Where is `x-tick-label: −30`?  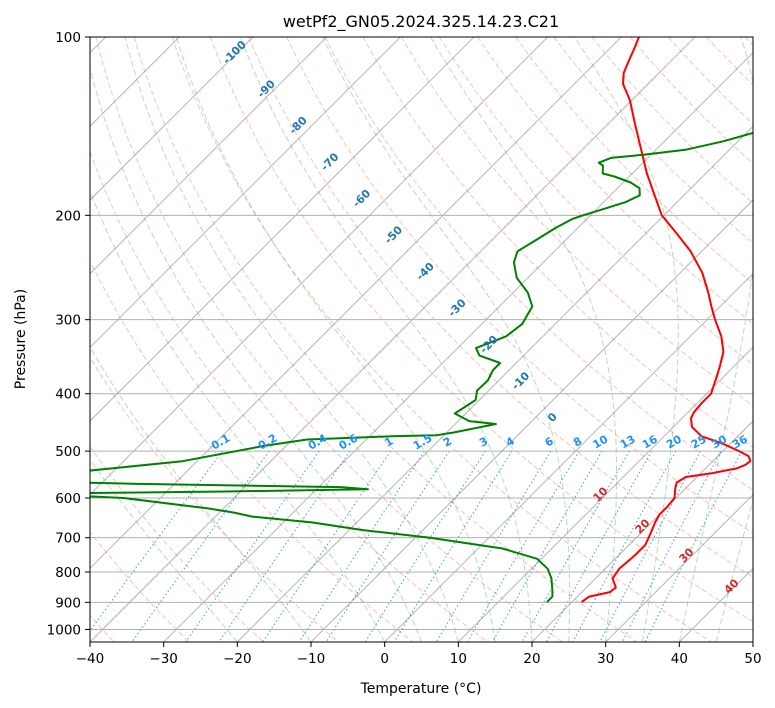
x-tick-label: −30 is located at coordinates (163, 659).